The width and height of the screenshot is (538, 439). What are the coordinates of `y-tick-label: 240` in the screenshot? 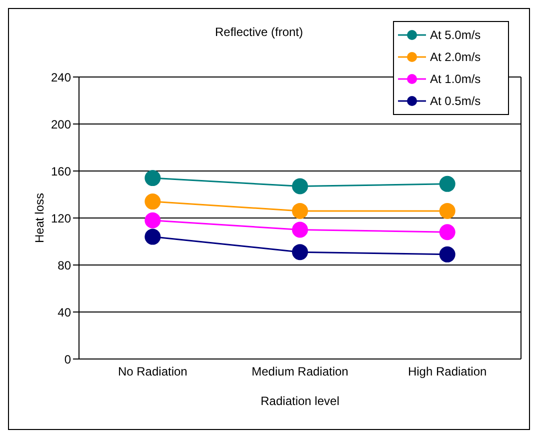 It's located at (61, 77).